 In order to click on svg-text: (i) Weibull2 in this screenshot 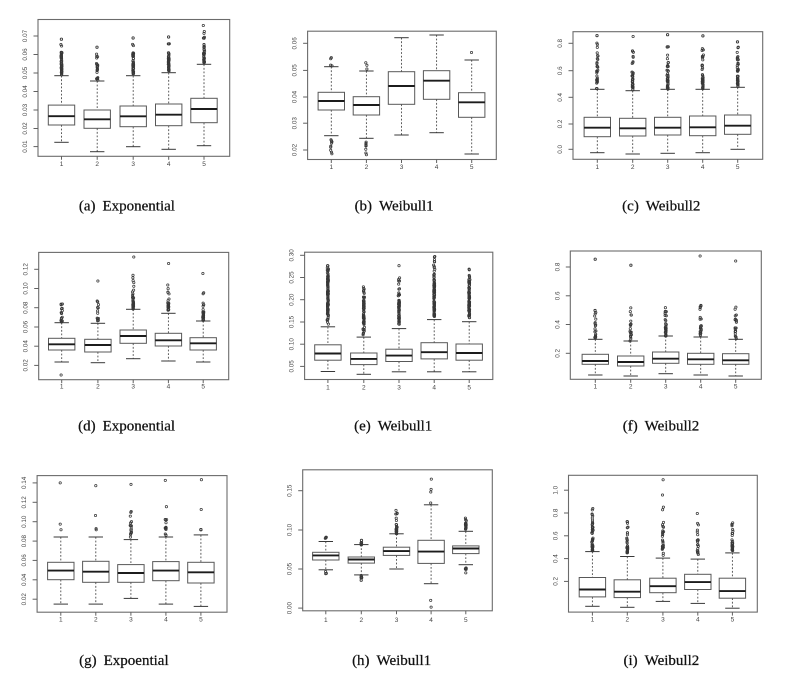, I will do `click(662, 661)`.